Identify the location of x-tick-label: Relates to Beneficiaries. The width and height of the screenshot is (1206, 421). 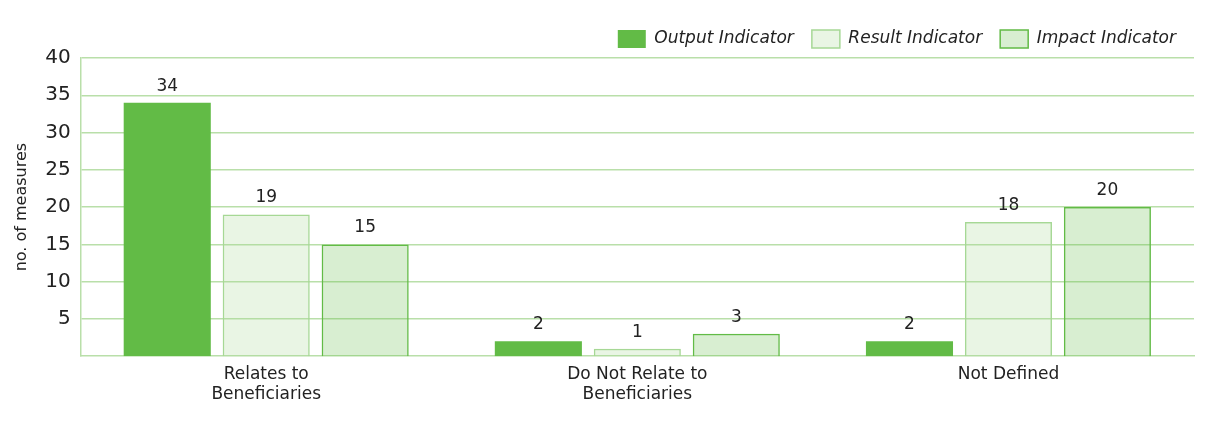
(266, 383).